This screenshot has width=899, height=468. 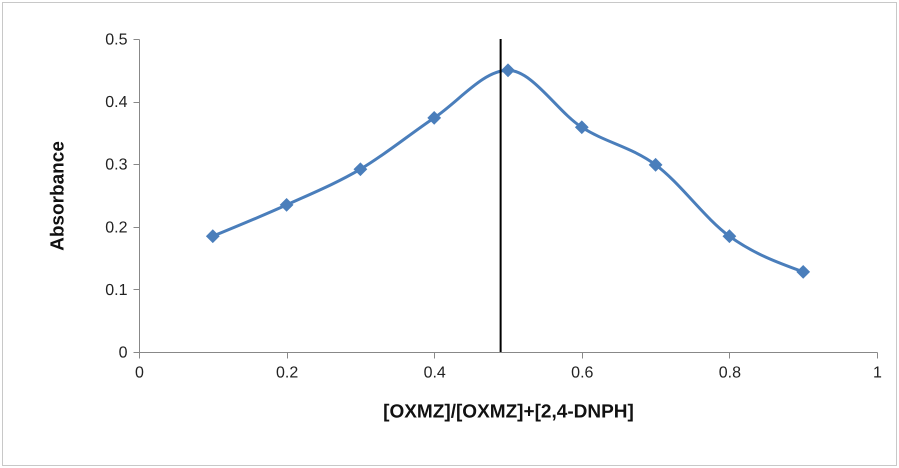 What do you see at coordinates (116, 227) in the screenshot?
I see `y-tick-label: 0.2` at bounding box center [116, 227].